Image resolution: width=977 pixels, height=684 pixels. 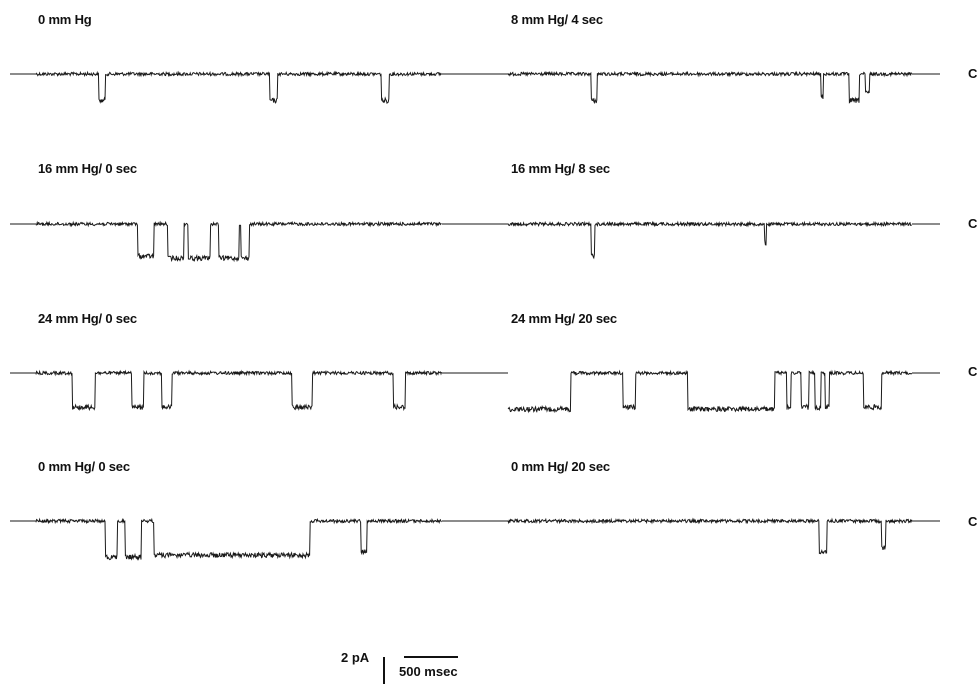 What do you see at coordinates (87, 318) in the screenshot?
I see `panel-label: 24 mm Hg/ 0 sec` at bounding box center [87, 318].